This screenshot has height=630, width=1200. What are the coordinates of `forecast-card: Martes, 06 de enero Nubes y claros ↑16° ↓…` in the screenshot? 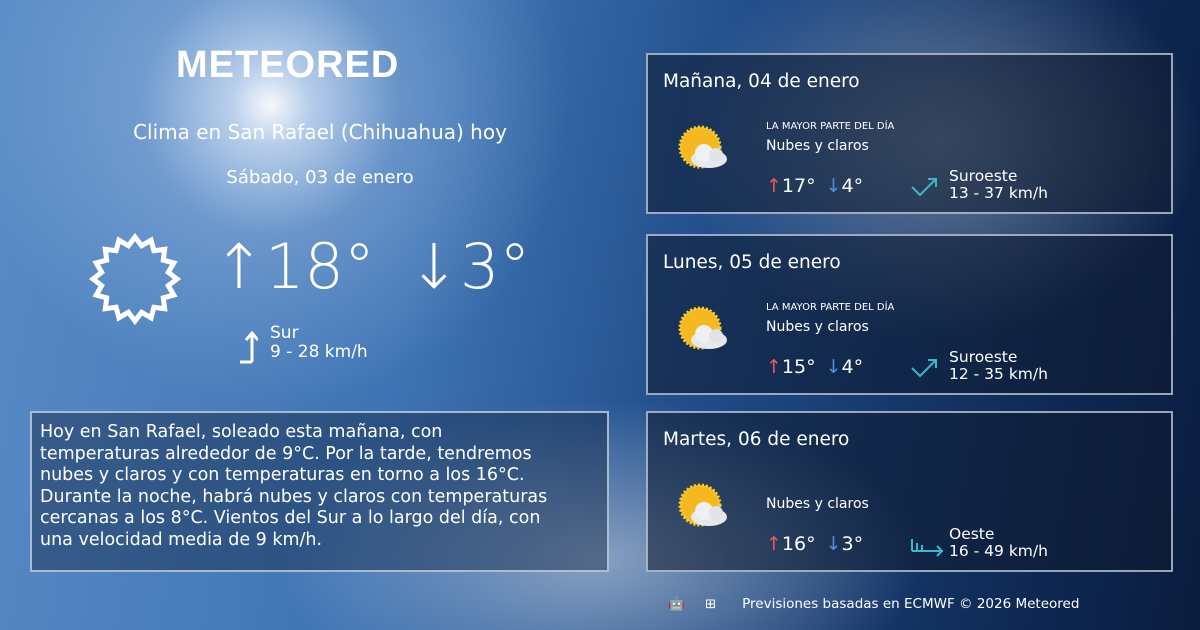 It's located at (909, 491).